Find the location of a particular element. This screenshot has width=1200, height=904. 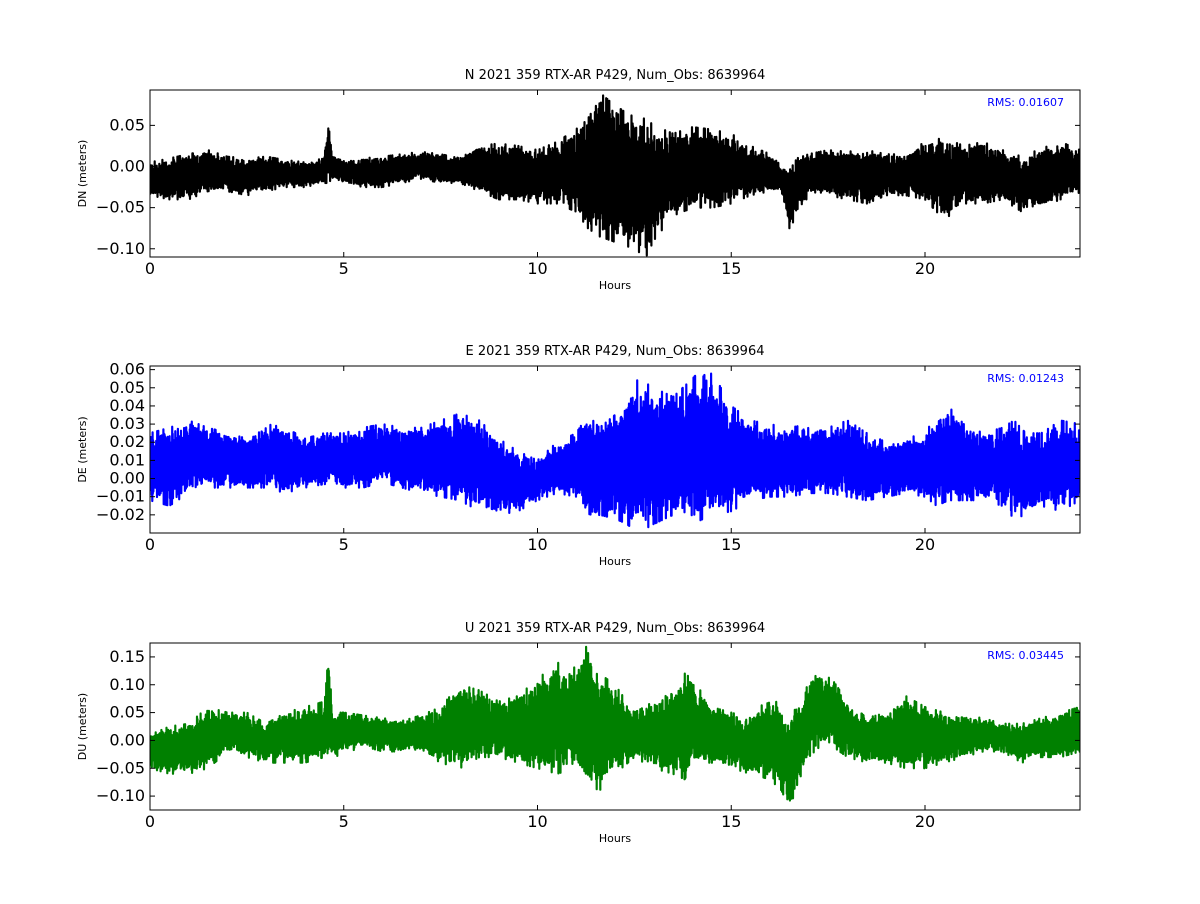

y-tick-label: 0.15 is located at coordinates (127, 656).